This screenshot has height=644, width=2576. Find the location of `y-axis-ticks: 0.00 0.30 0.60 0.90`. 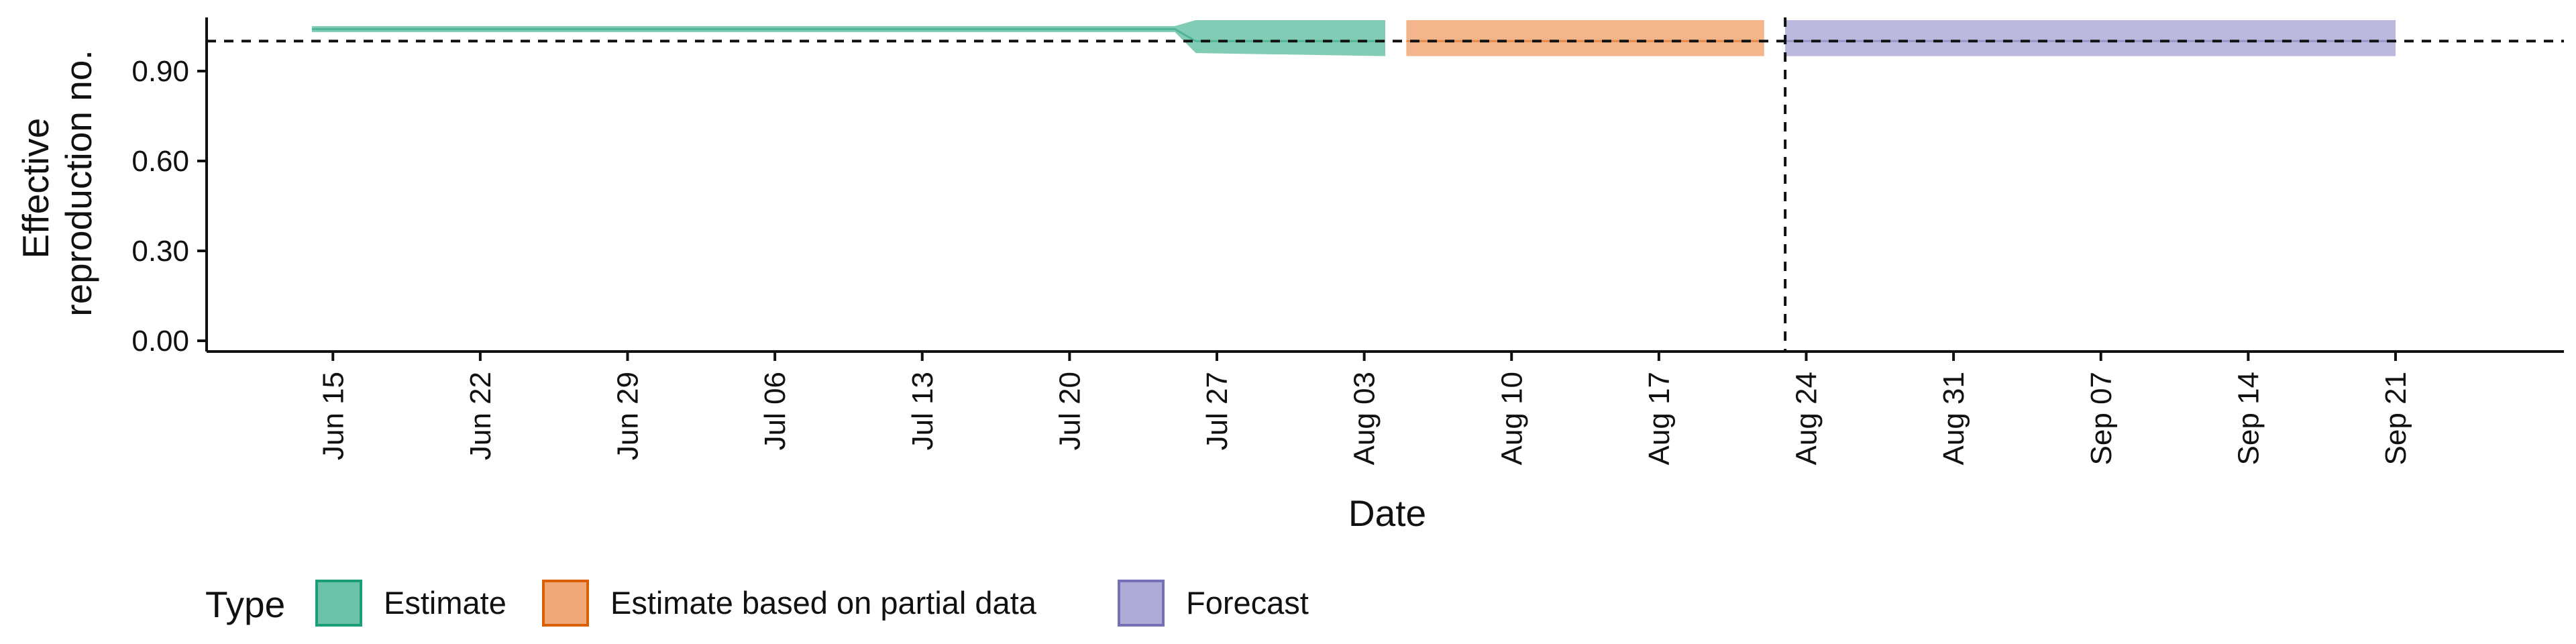

y-axis-ticks: 0.00 0.30 0.60 0.90 is located at coordinates (169, 206).